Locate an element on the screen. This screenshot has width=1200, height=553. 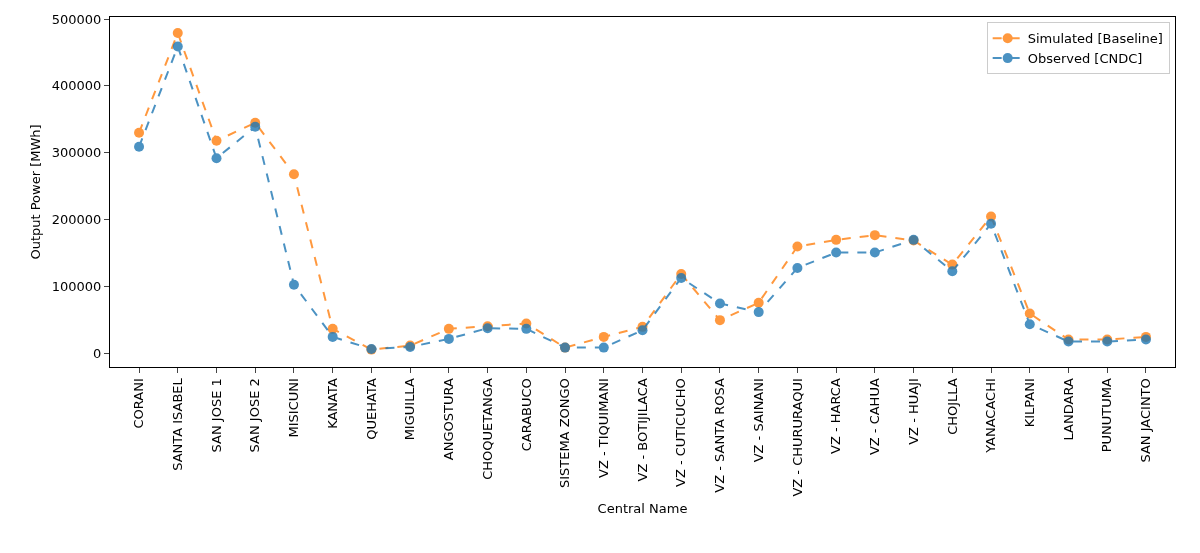
y-tick-label: 400000 is located at coordinates (76, 86).